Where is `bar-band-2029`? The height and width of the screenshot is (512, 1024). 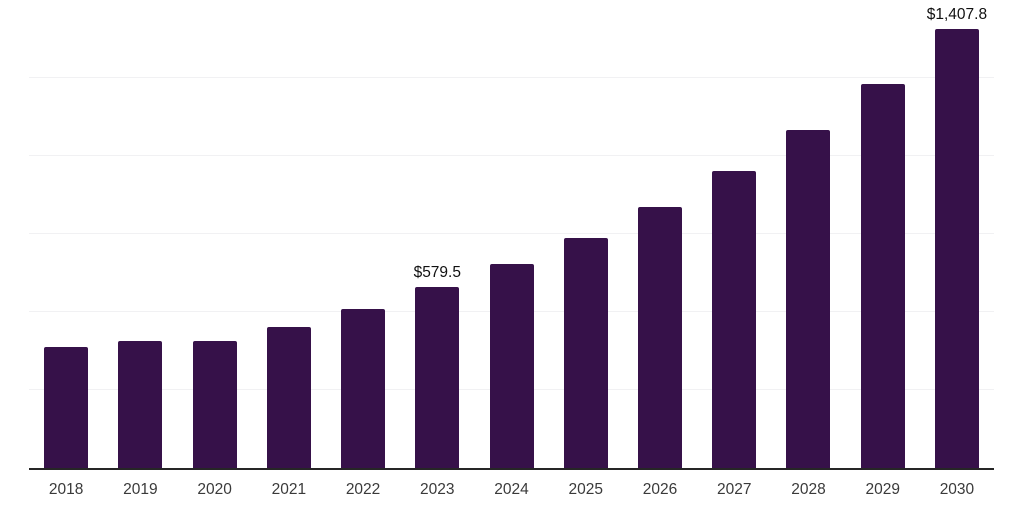 bar-band-2029 is located at coordinates (883, 234).